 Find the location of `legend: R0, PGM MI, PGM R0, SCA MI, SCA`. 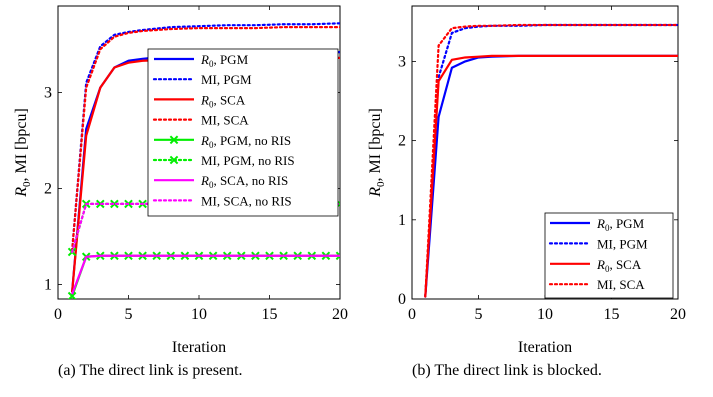

legend: R0, PGM MI, PGM R0, SCA MI, SCA is located at coordinates (609, 255).